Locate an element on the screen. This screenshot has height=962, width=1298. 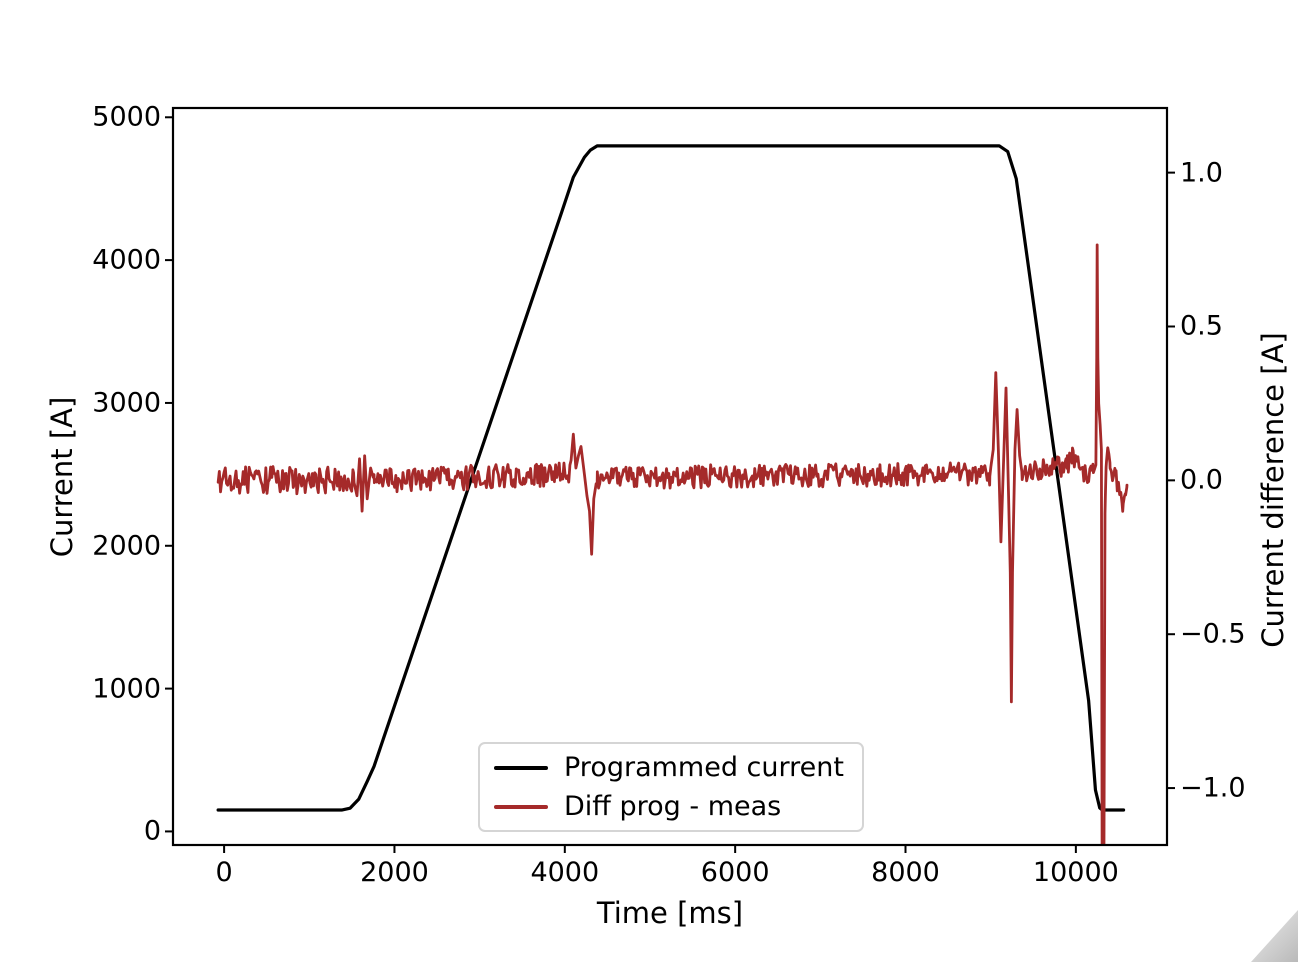
x-tick-label: 0 is located at coordinates (224, 872).